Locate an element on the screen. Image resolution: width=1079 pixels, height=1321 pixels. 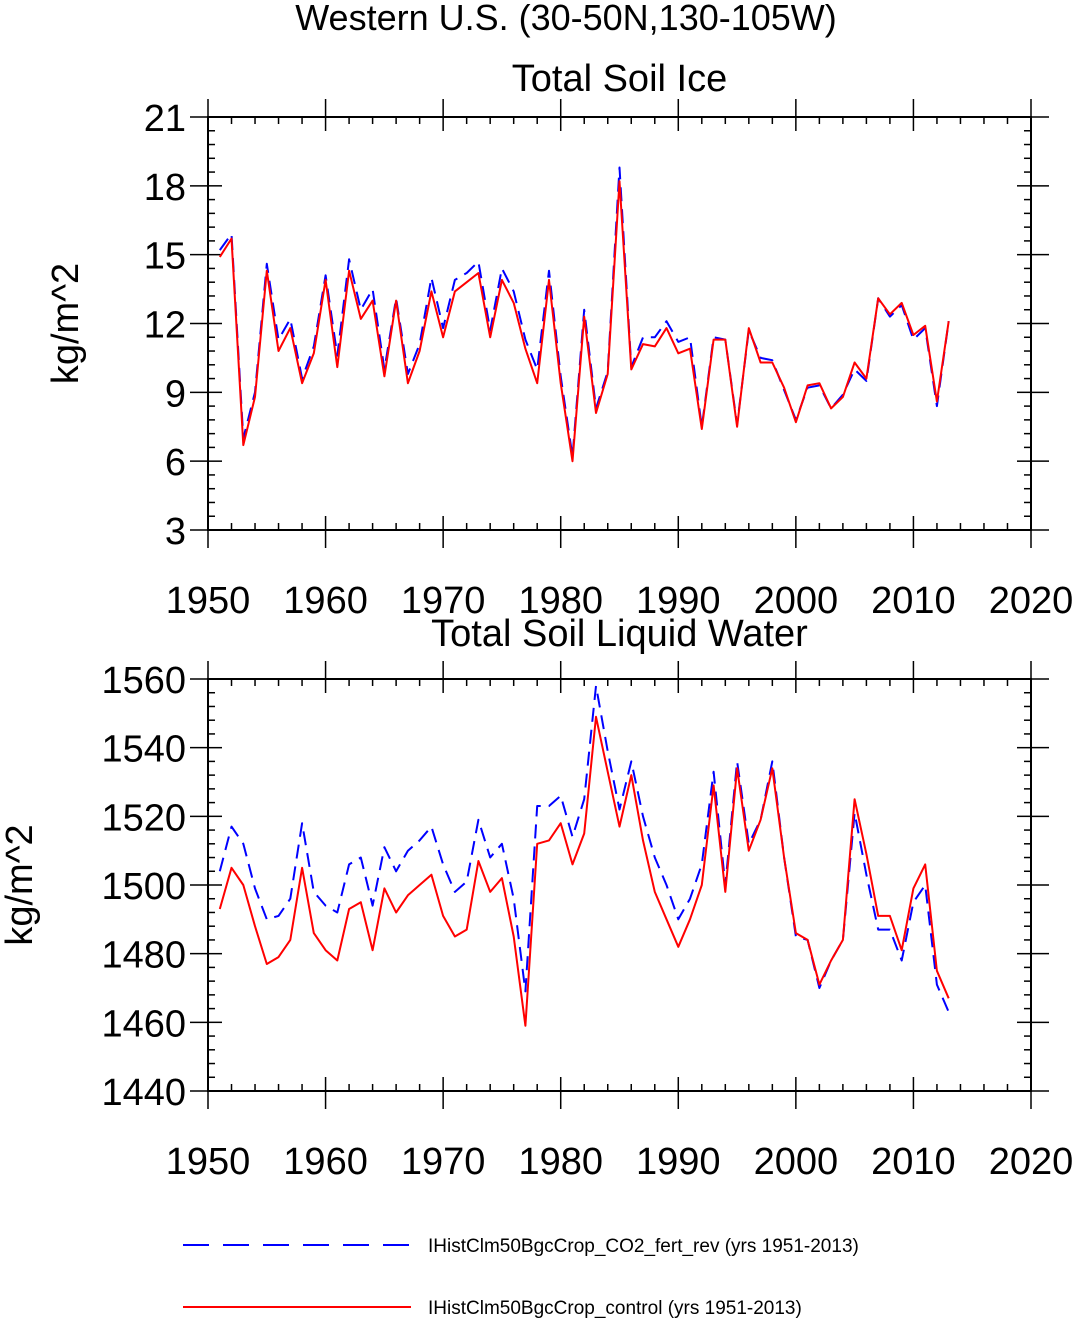
y-tick-label: 3 is located at coordinates (175, 532).